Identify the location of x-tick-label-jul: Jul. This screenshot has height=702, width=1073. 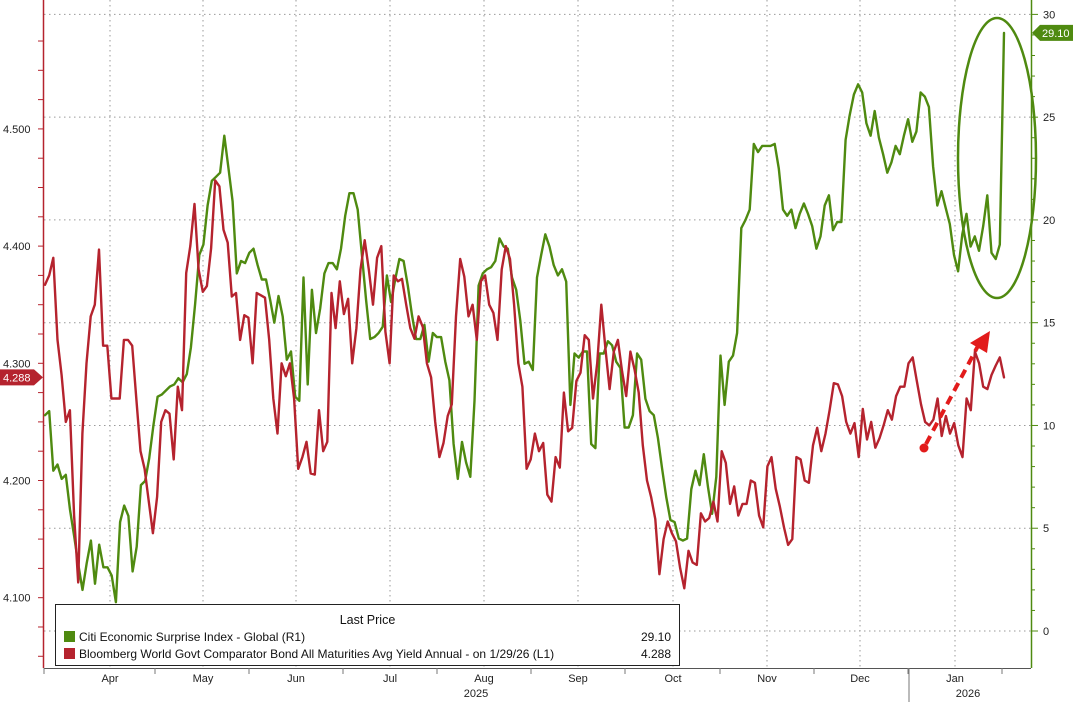
(390, 679).